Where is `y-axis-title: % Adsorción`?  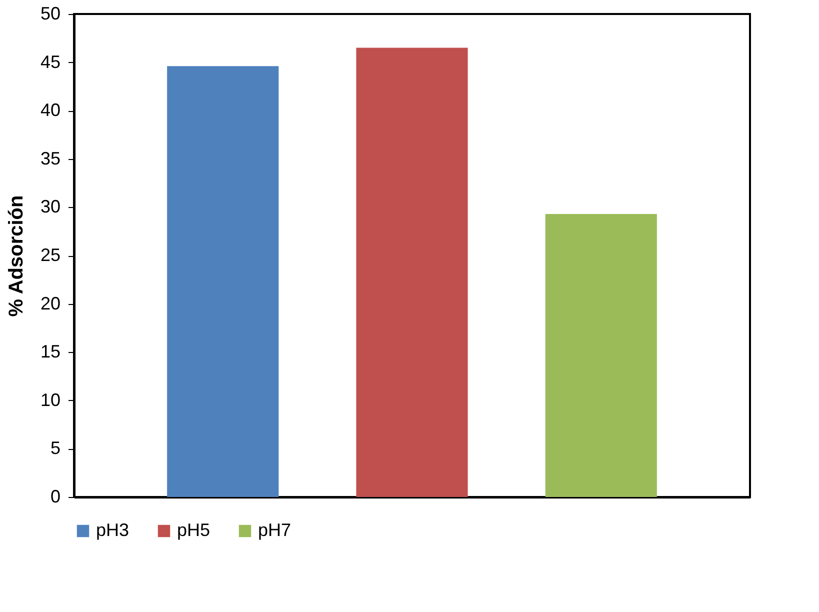 y-axis-title: % Adsorción is located at coordinates (16, 256).